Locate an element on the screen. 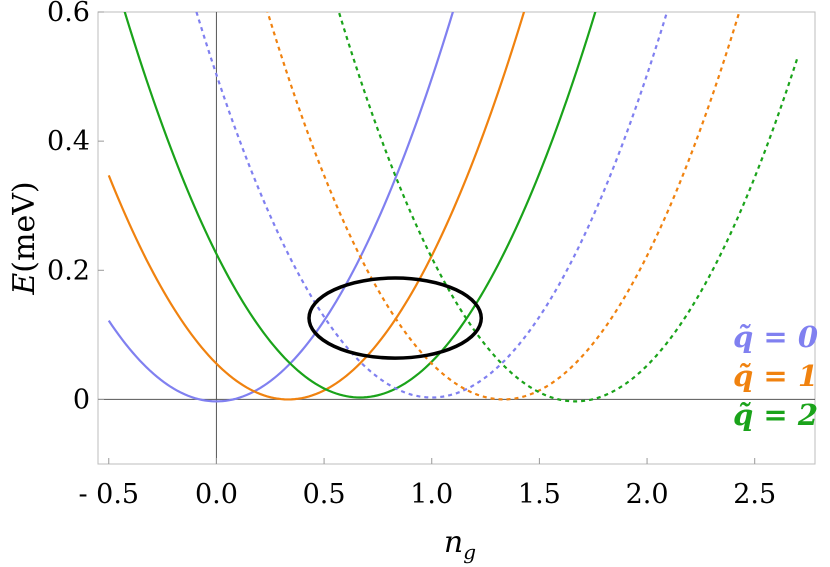  x-tick-label: 0.0 is located at coordinates (216, 494).